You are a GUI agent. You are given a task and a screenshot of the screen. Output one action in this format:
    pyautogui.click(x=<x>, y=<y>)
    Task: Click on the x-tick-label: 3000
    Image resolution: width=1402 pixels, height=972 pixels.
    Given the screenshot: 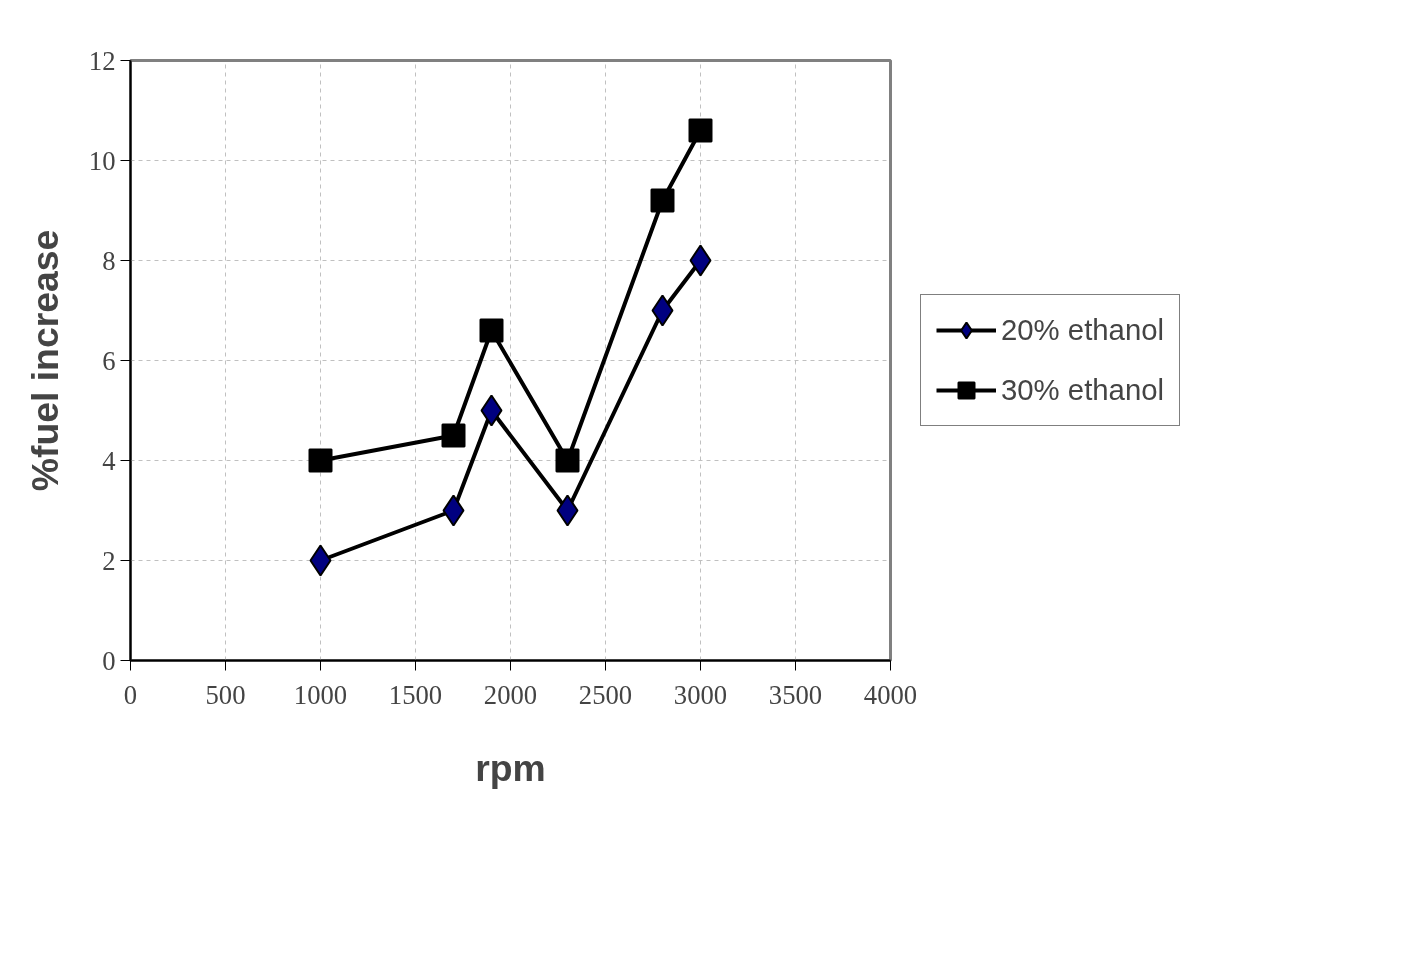 What is the action you would take?
    pyautogui.click(x=700, y=694)
    